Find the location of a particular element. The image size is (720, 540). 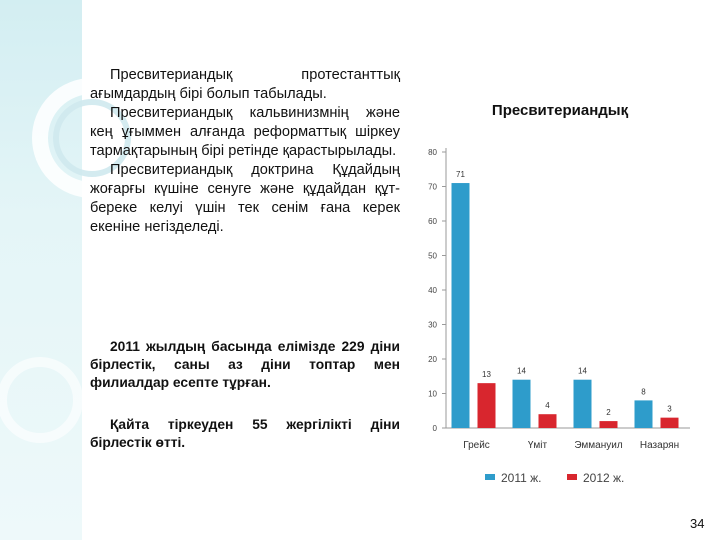

y-tick-label: 30 is located at coordinates (432, 325).